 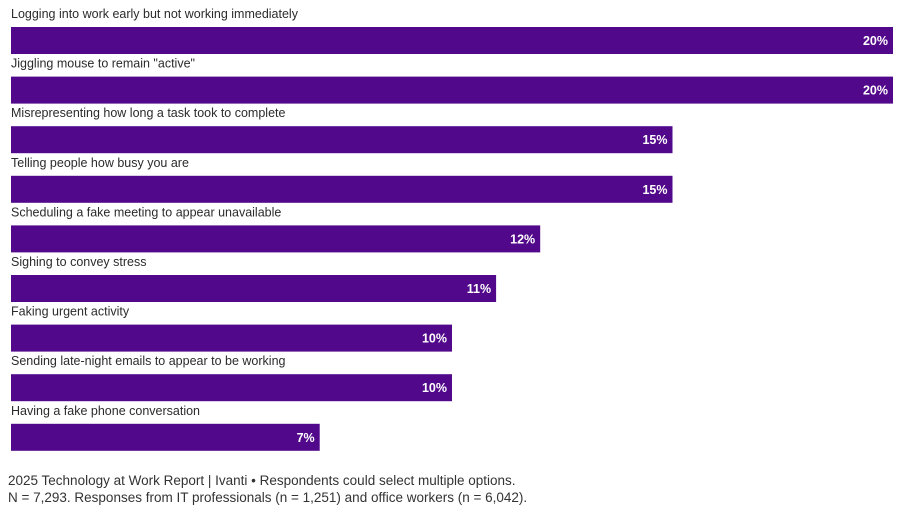 What do you see at coordinates (79, 262) in the screenshot?
I see `category-label: Sighing to convey stress` at bounding box center [79, 262].